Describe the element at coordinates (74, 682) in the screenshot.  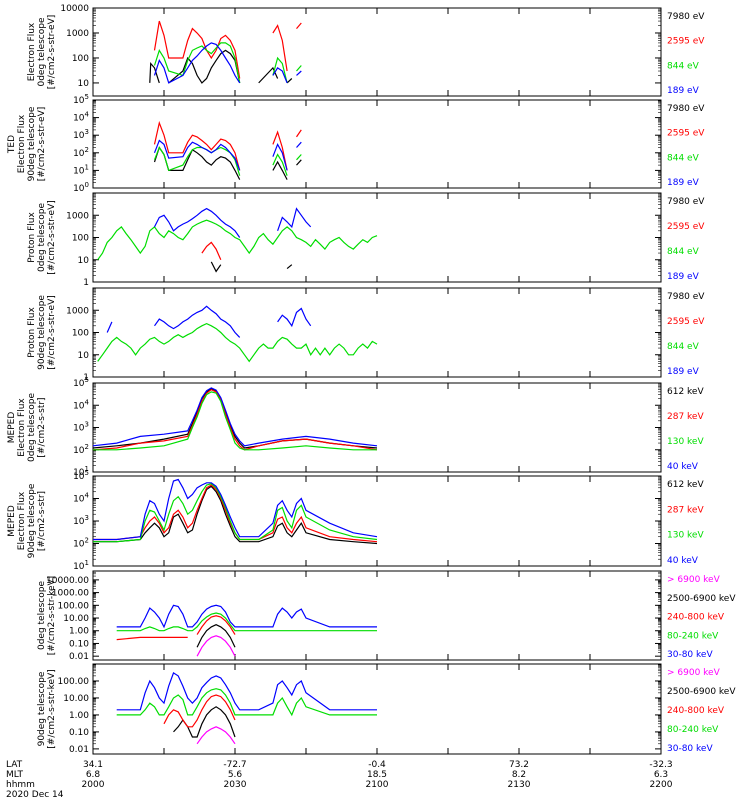
I see `y-tick-label: 100.00` at that location.